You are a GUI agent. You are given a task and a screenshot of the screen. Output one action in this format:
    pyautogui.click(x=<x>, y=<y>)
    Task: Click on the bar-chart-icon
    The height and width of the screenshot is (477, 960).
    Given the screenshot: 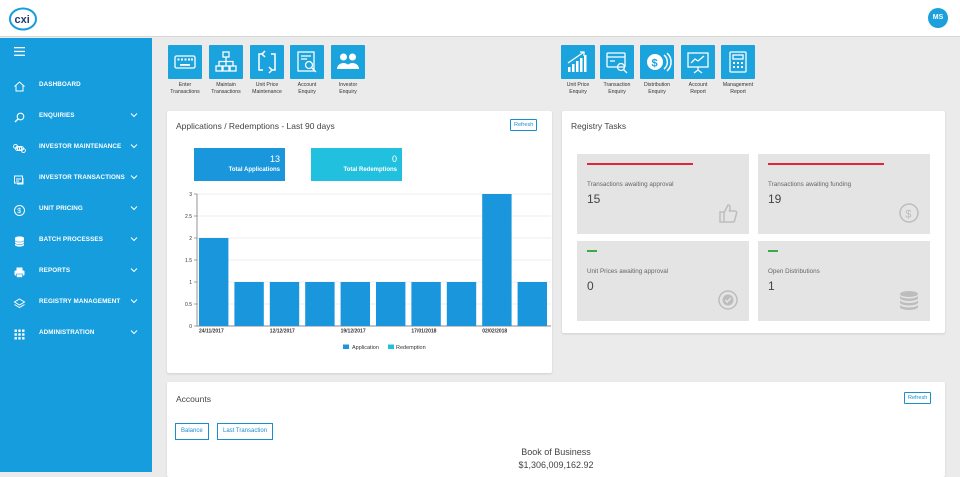 What is the action you would take?
    pyautogui.click(x=577, y=61)
    